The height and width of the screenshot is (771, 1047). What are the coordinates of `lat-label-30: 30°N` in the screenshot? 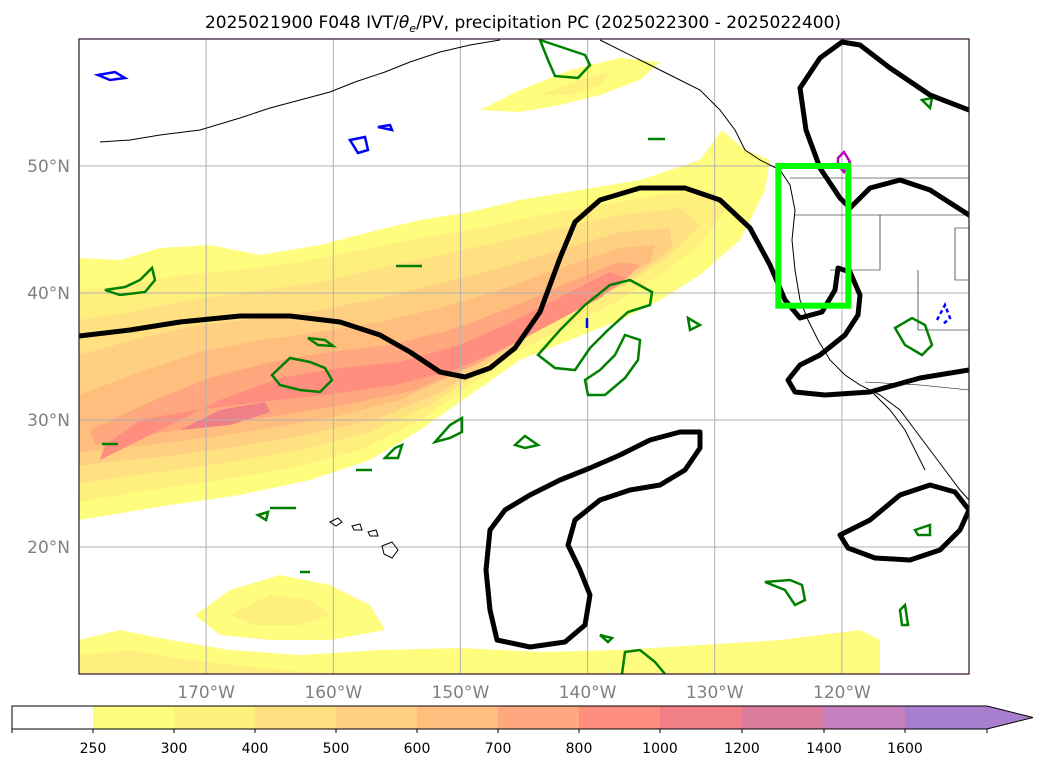 It's located at (48, 421).